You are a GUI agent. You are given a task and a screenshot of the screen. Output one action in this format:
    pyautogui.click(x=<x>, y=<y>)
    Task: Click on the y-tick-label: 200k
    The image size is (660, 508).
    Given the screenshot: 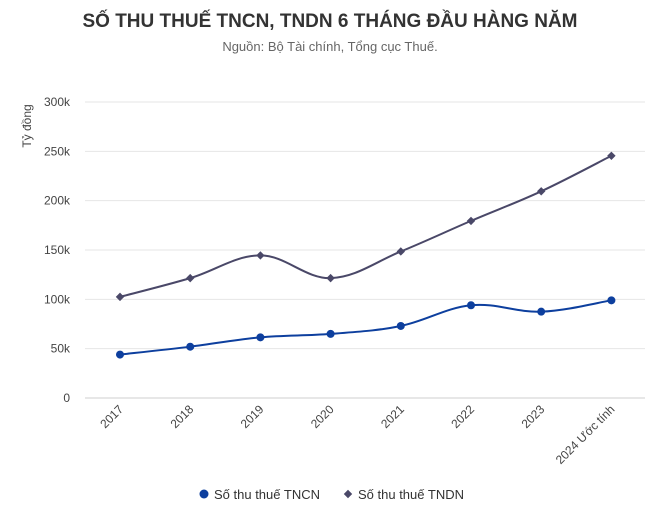 What is the action you would take?
    pyautogui.click(x=57, y=201)
    